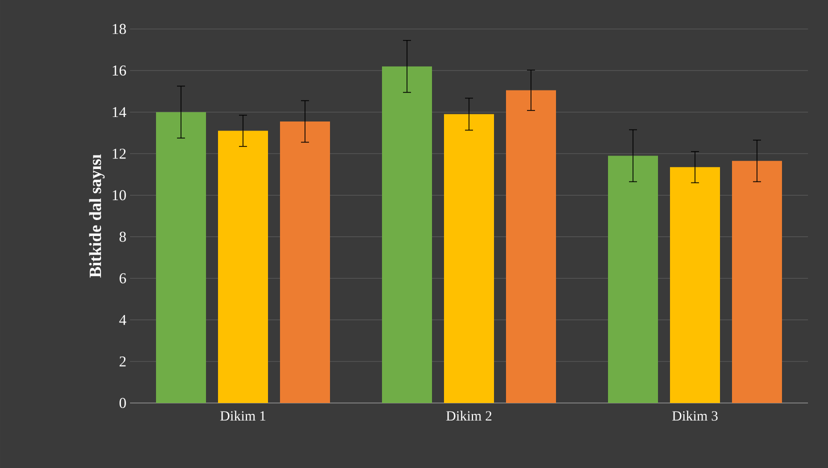  Describe the element at coordinates (123, 237) in the screenshot. I see `y-tick-label: 8` at that location.